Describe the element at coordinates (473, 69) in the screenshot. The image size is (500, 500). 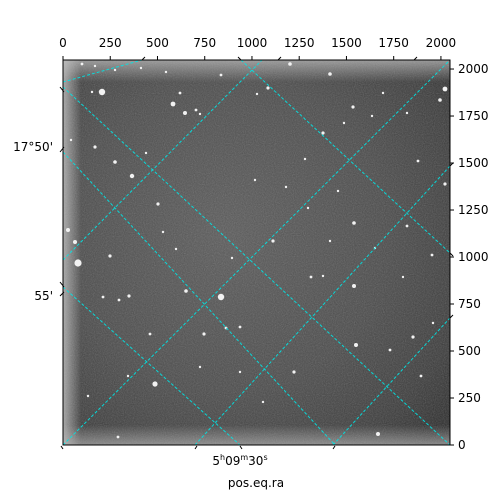
I see `y-tick-label: 2000` at that location.